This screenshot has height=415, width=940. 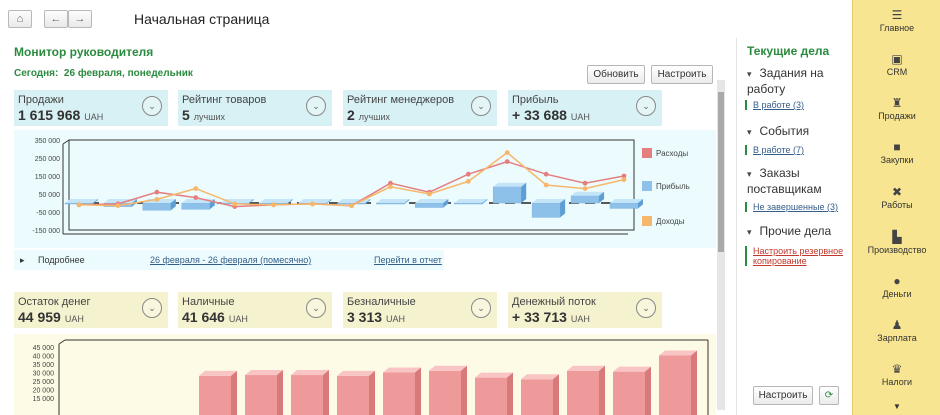 What do you see at coordinates (785, 81) in the screenshot?
I see `task-group-work-orders: ▾ Задания на работу` at bounding box center [785, 81].